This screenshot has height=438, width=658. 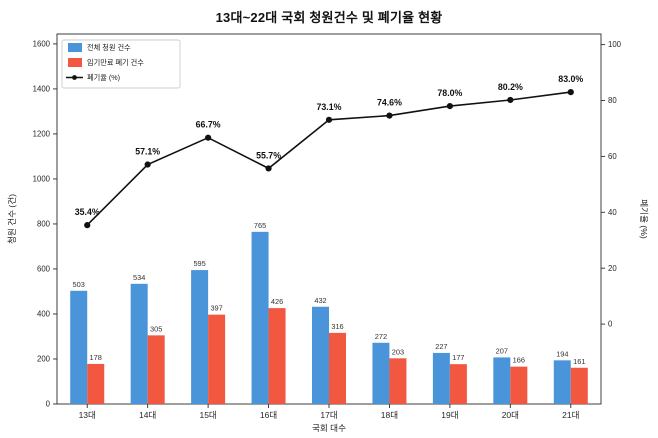 What do you see at coordinates (260, 225) in the screenshot?
I see `bar-value-label: 765` at bounding box center [260, 225].